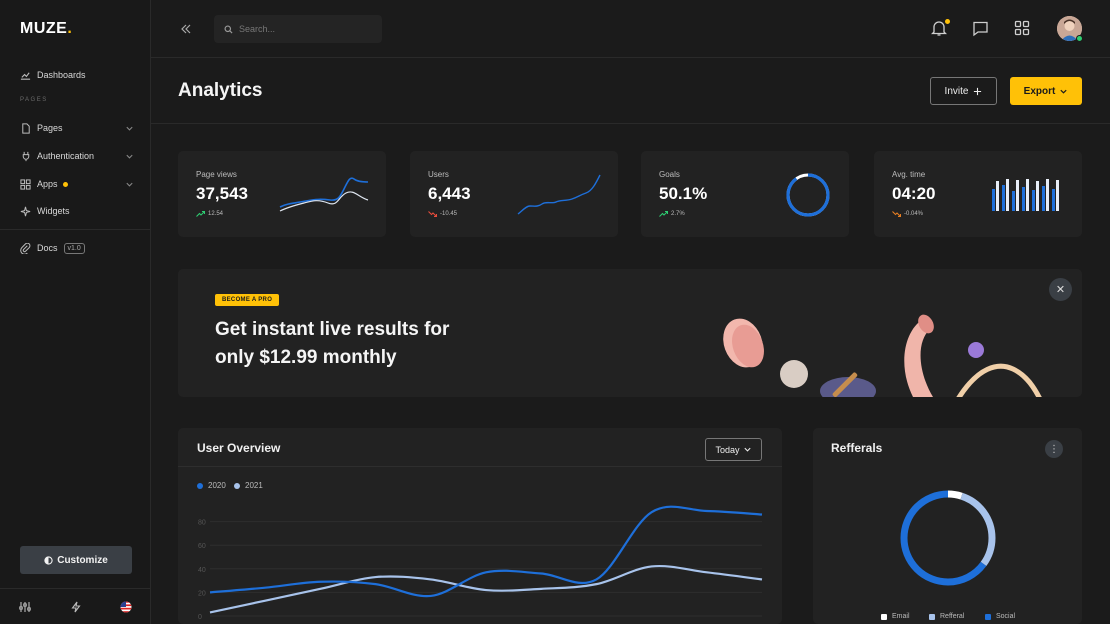  What do you see at coordinates (77, 248) in the screenshot?
I see `sidebar-item-docs: Docs v1.0` at bounding box center [77, 248].